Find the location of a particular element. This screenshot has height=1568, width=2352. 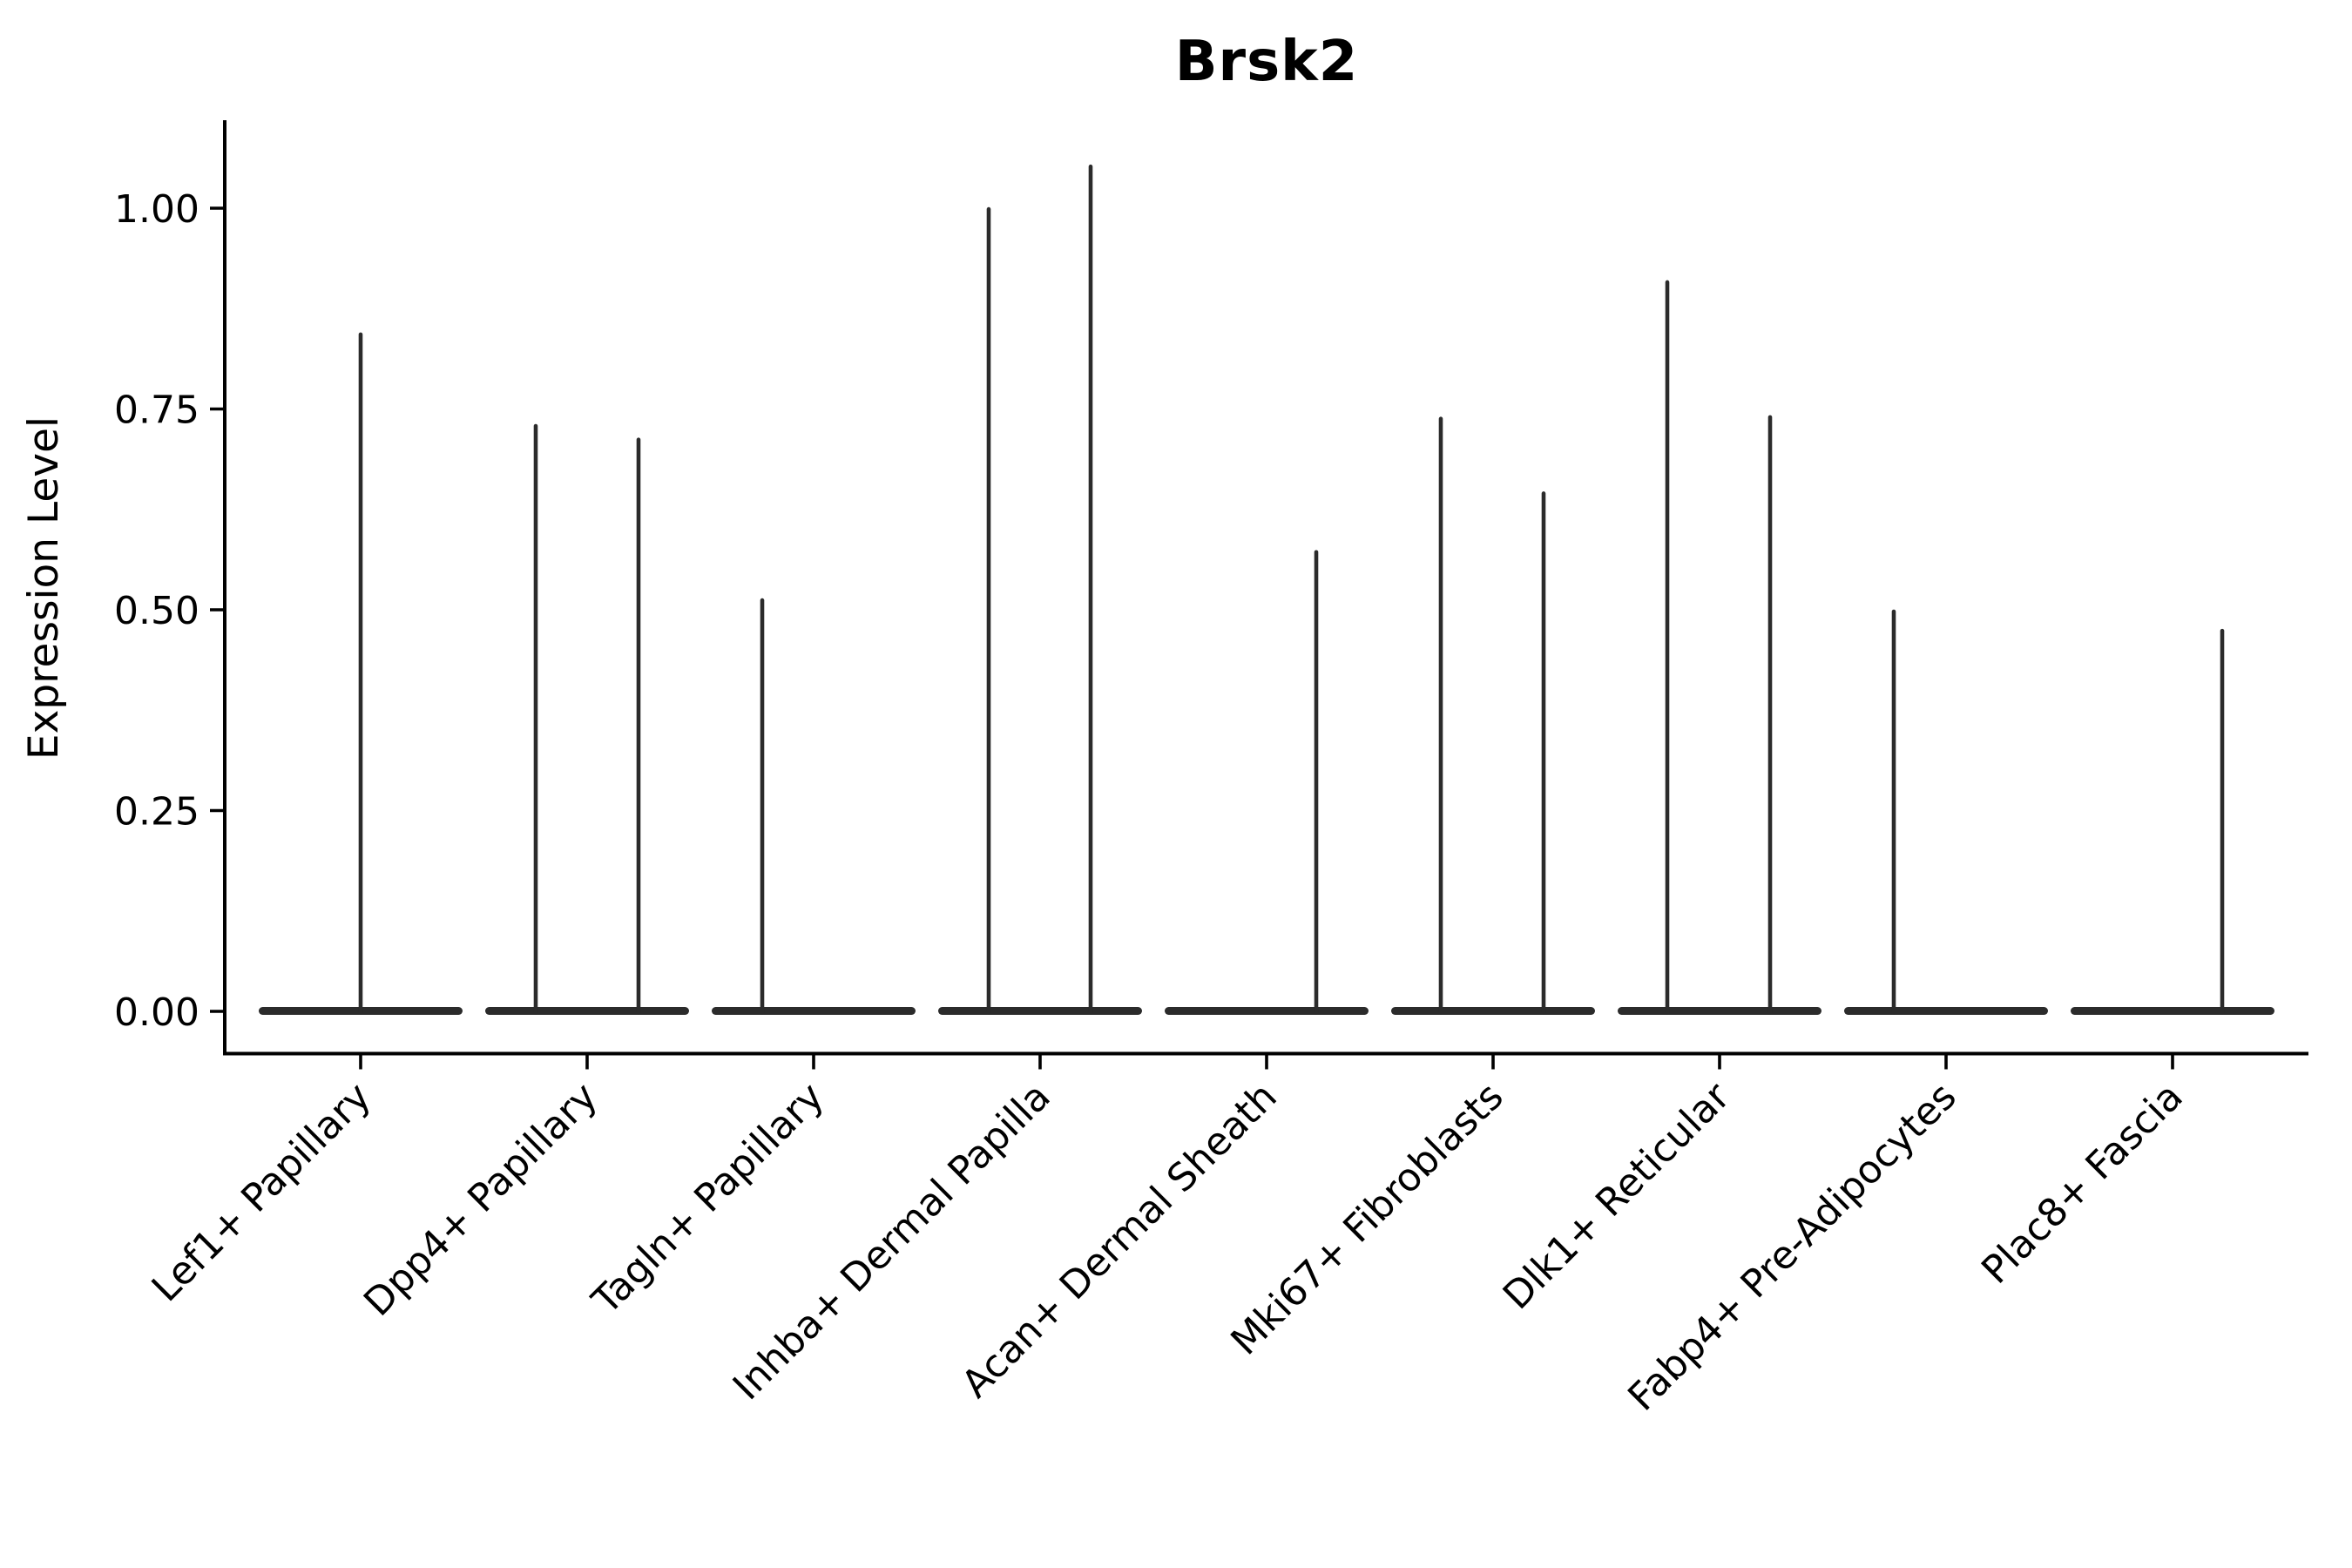

chart-title: Brsk2 is located at coordinates (1266, 62).